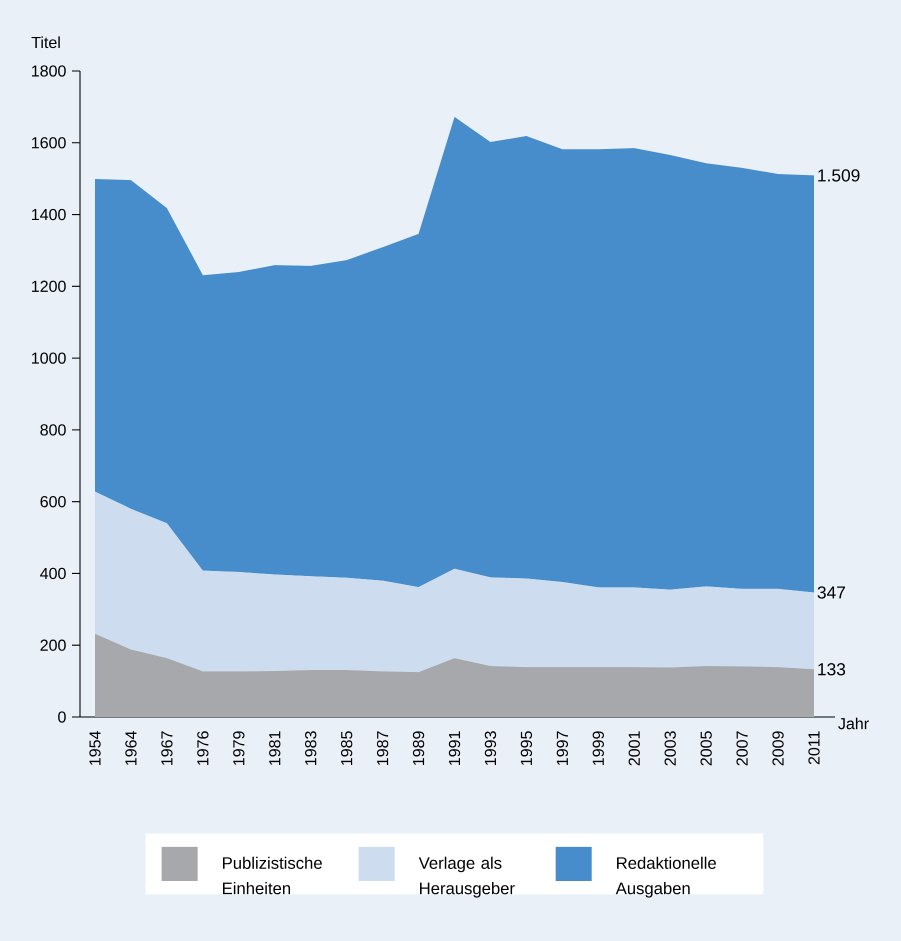  Describe the element at coordinates (839, 175) in the screenshot. I see `data-label: 1.509` at that location.